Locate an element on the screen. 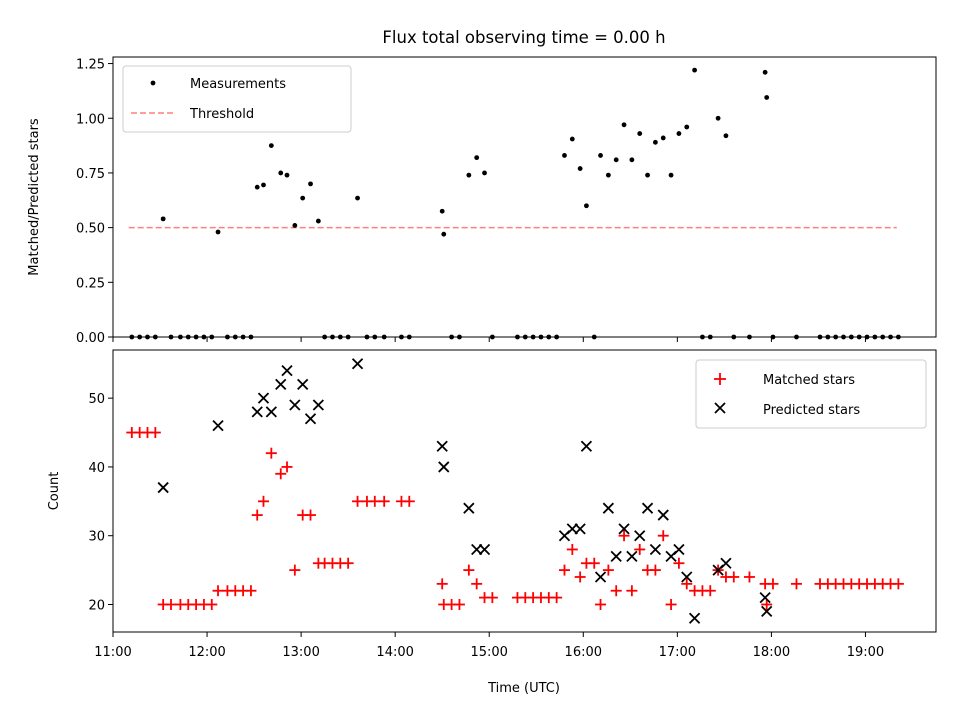  top-y-tick-label: 0.75 is located at coordinates (90, 174).